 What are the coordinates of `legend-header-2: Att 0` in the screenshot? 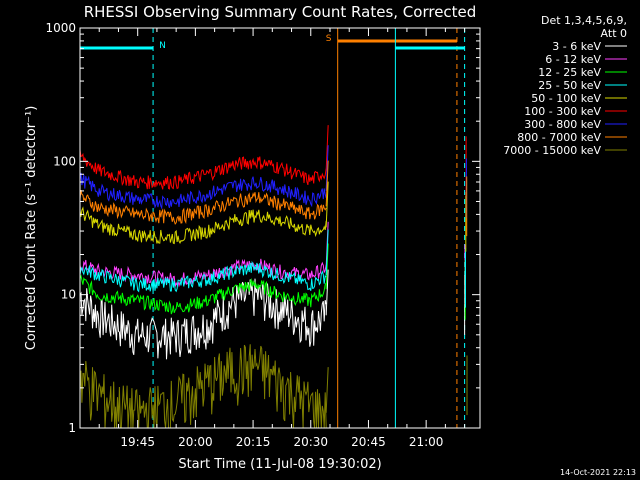 It's located at (614, 33).